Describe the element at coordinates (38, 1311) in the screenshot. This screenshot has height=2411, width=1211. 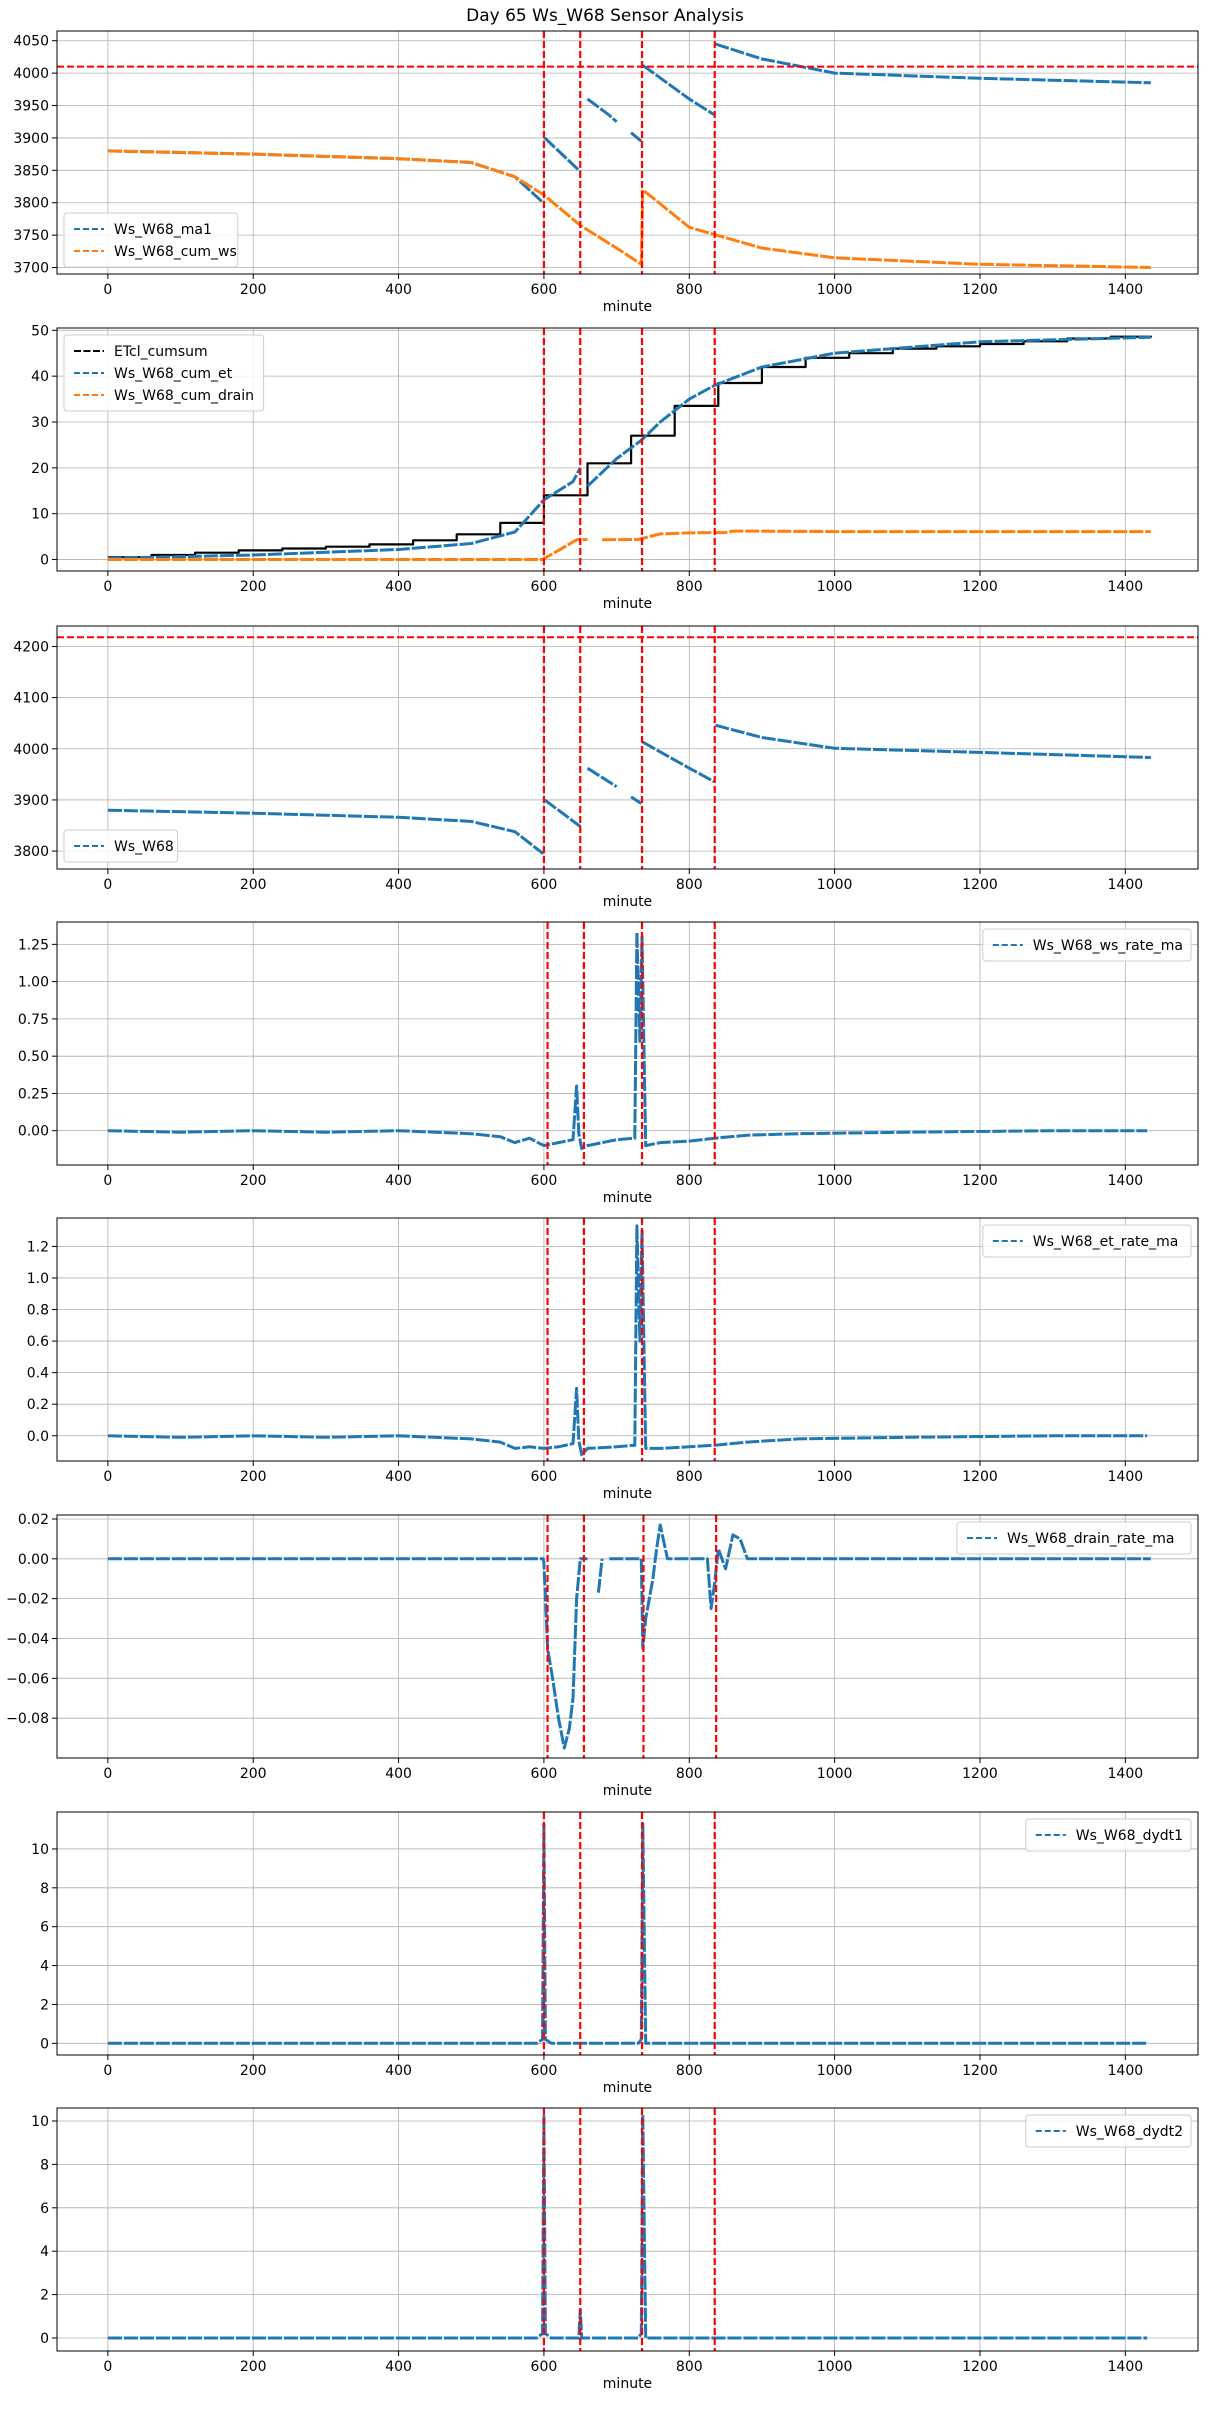
I see `y-tick-label: 0.8` at that location.